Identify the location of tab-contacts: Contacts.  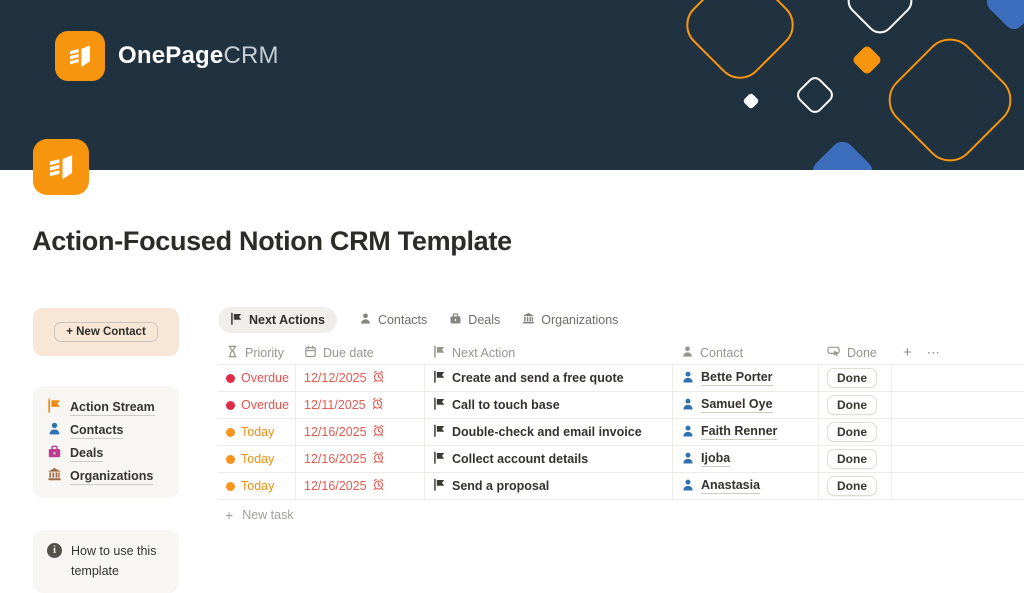
(393, 320).